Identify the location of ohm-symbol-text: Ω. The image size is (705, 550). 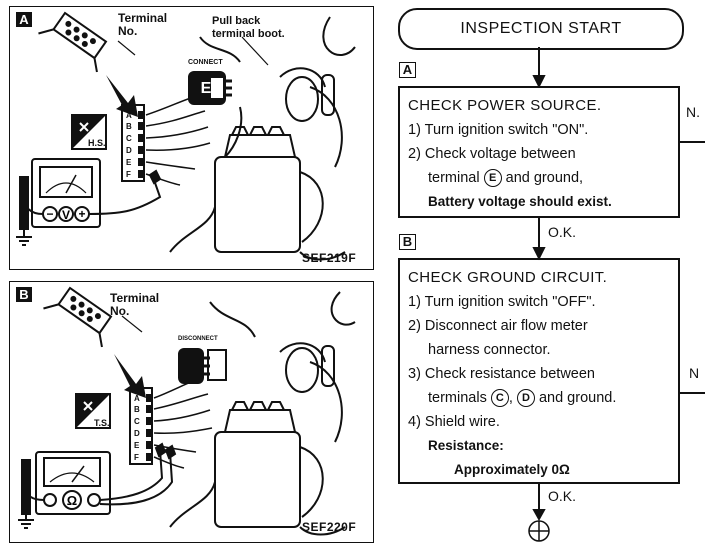
(72, 500).